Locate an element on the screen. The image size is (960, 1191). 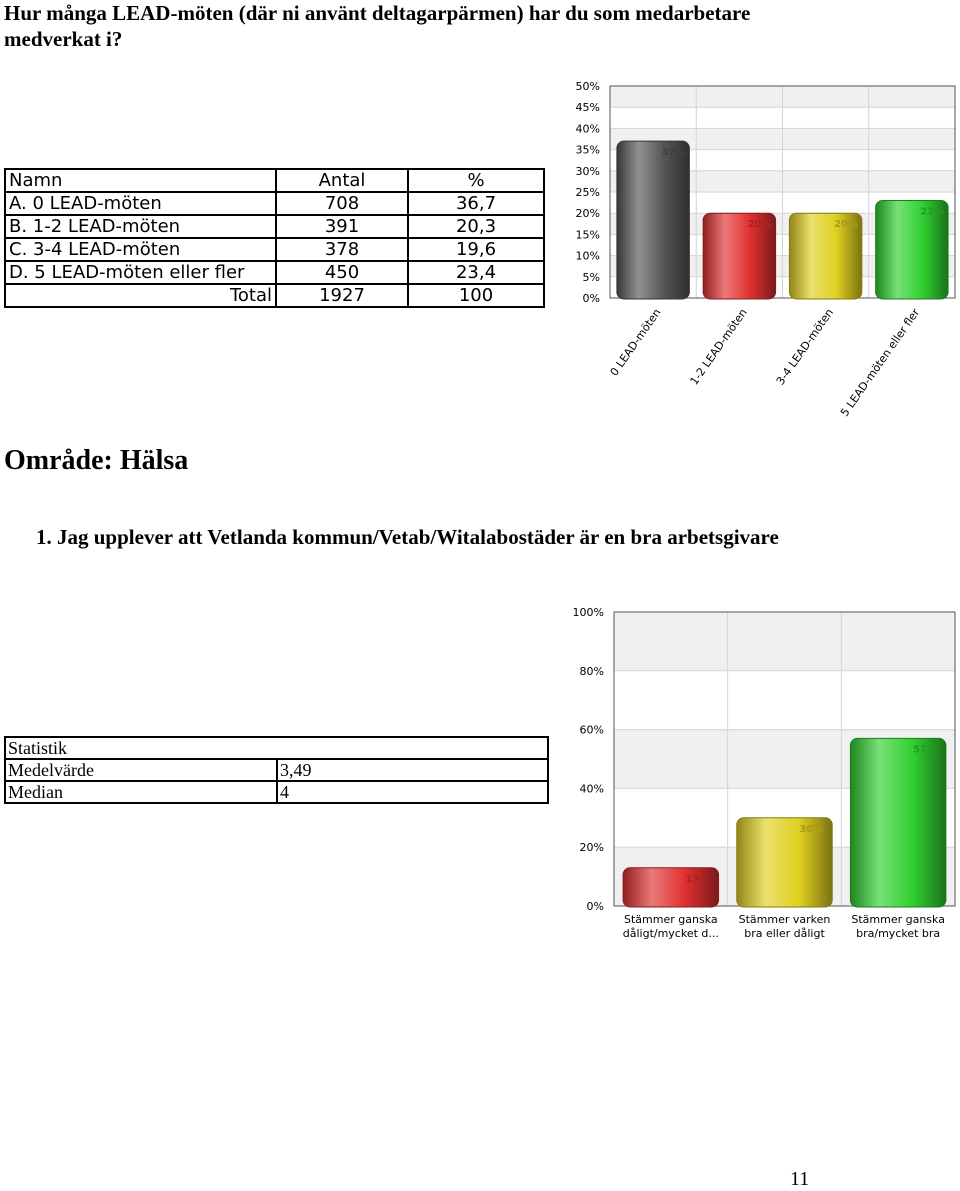
cell-percent: 19,6 is located at coordinates (476, 249).